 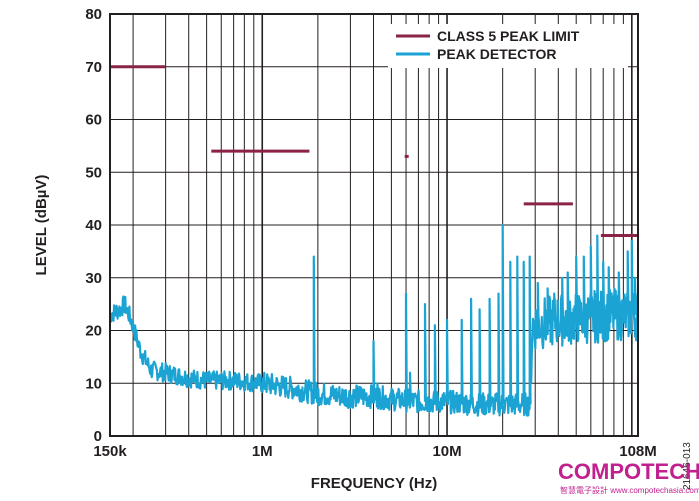 What do you see at coordinates (93, 172) in the screenshot?
I see `y-tick-label: 50` at bounding box center [93, 172].